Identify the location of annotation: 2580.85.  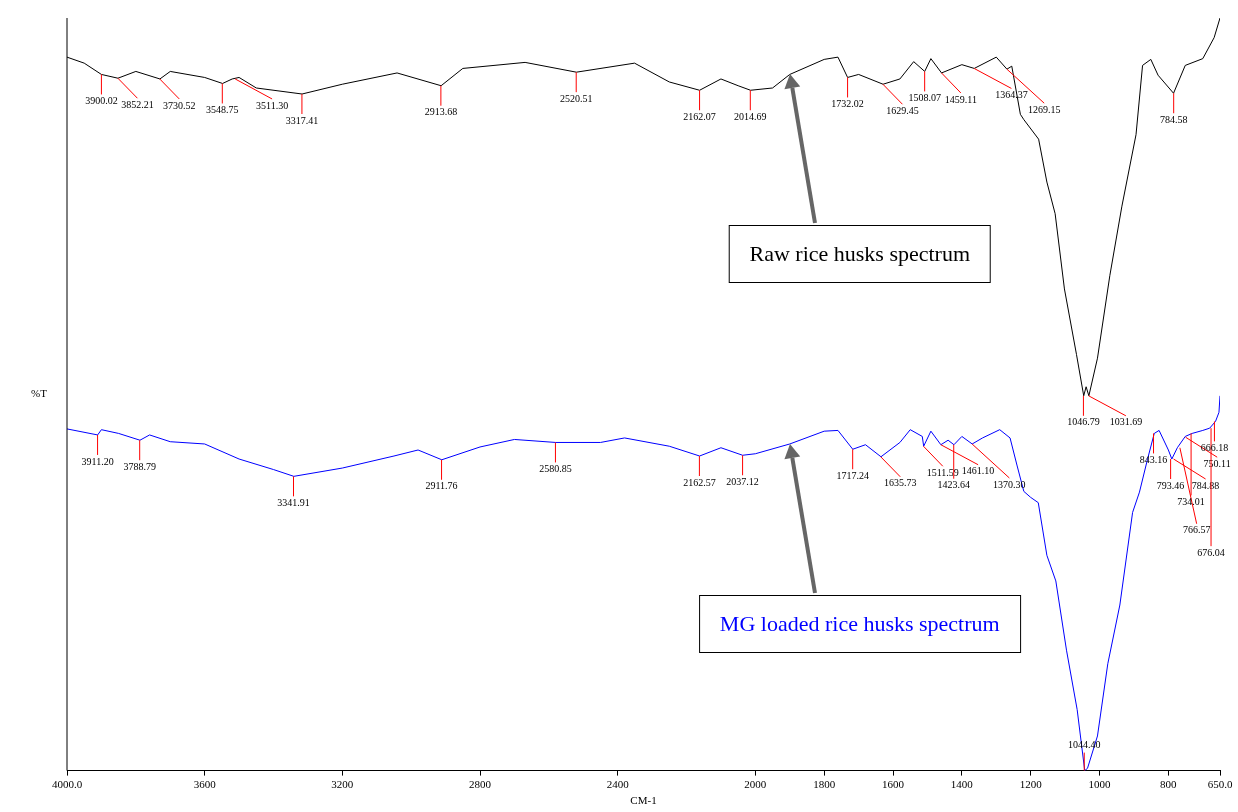
(555, 469).